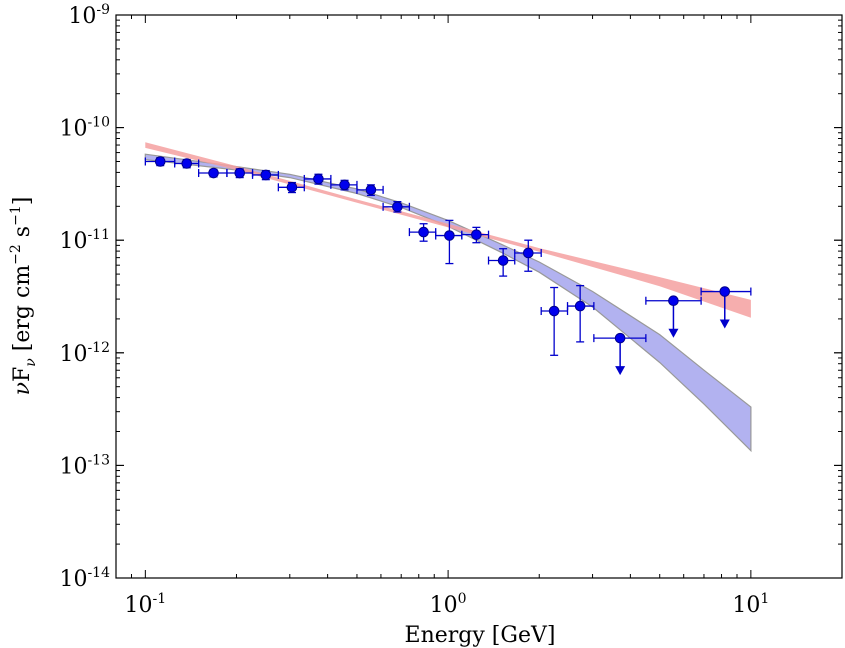 The width and height of the screenshot is (845, 648). I want to click on x-tick-exp: -1, so click(160, 599).